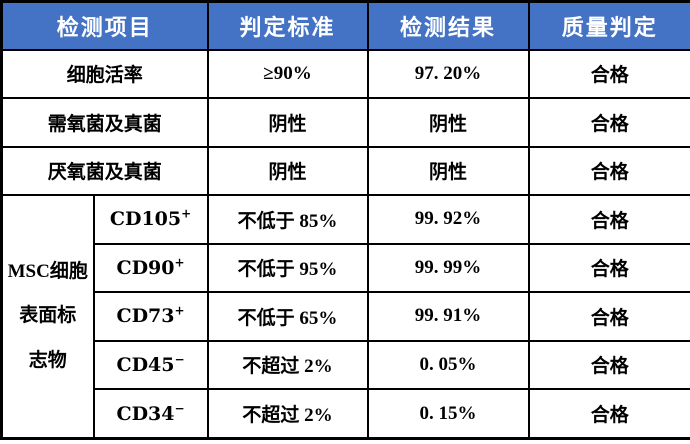 The height and width of the screenshot is (444, 690). I want to click on cell-standard: 不低于 65%, so click(287, 316).